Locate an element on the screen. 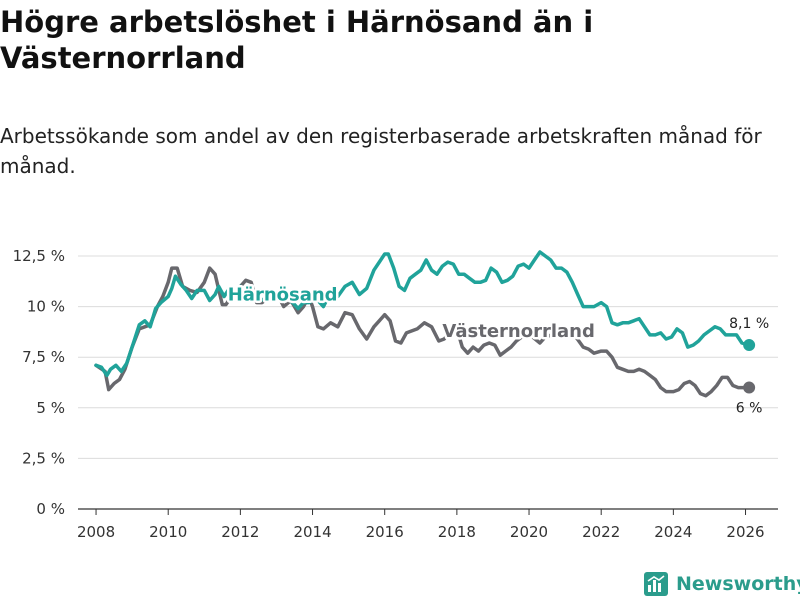  y-tick-label: 5 % is located at coordinates (50, 408).